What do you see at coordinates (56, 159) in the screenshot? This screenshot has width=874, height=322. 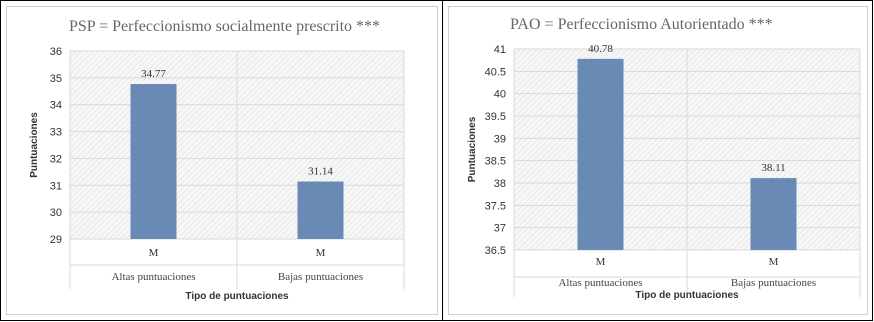 I see `y-tick-label: 32` at bounding box center [56, 159].